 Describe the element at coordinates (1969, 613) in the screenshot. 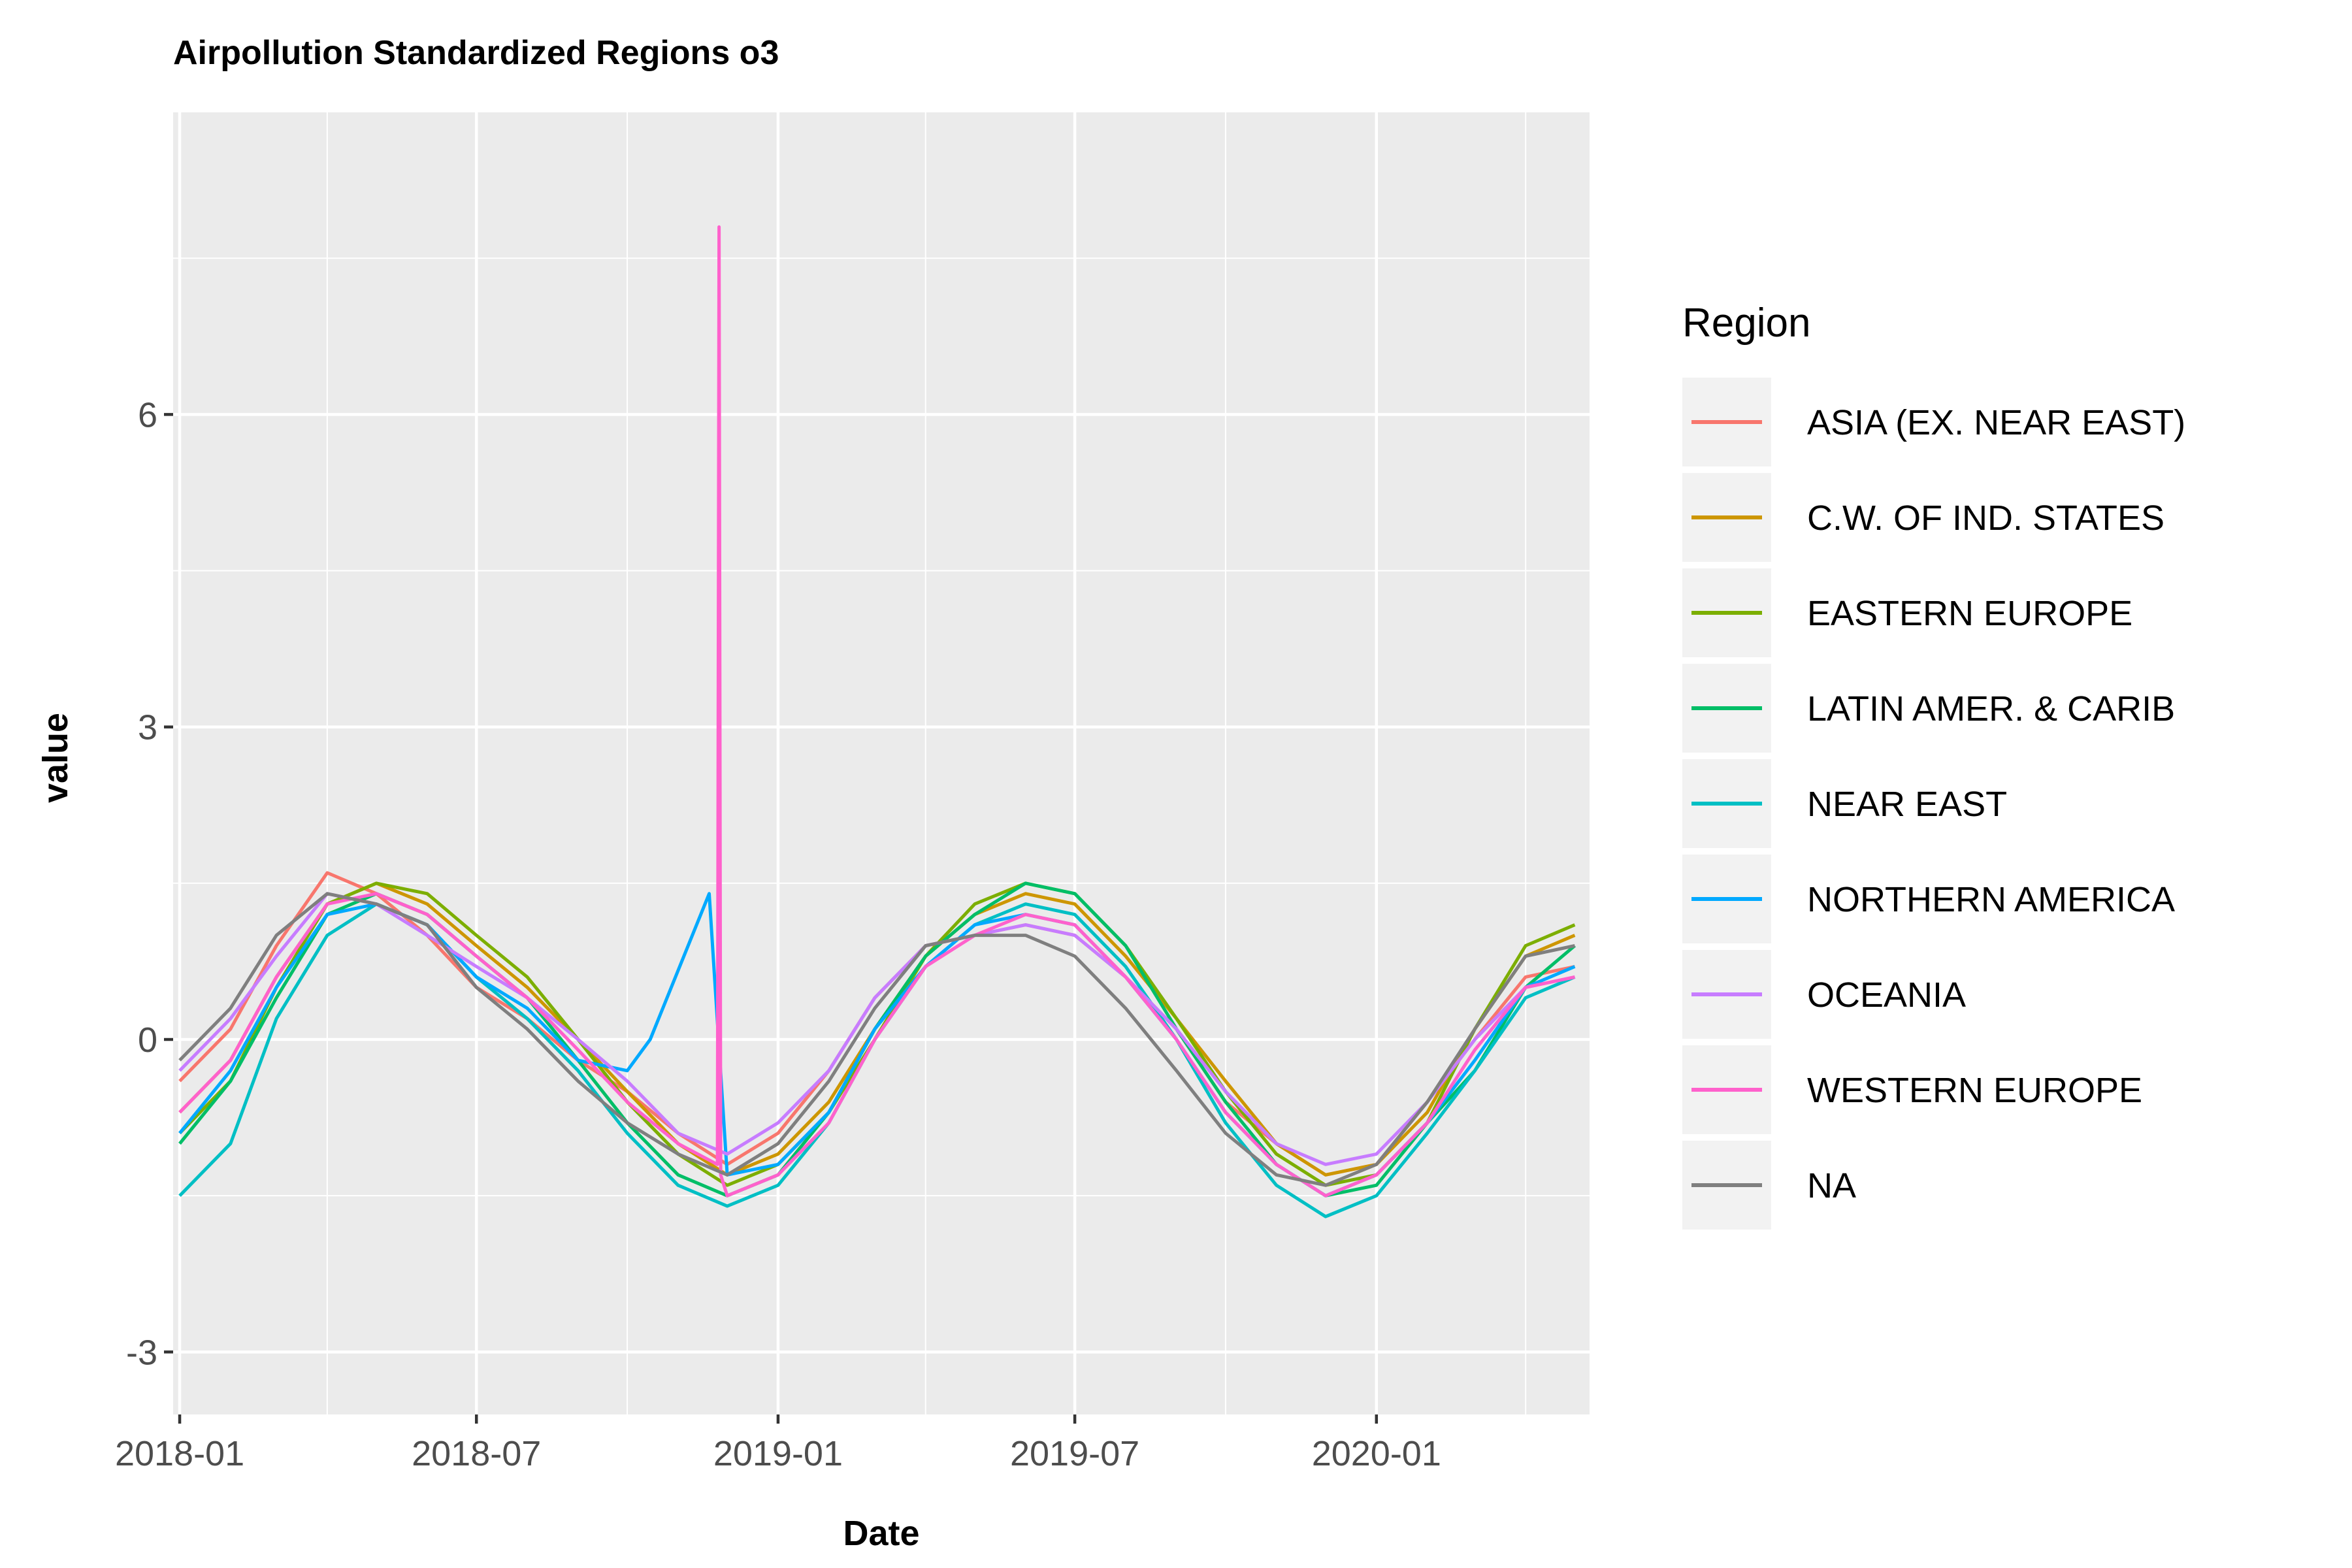

I see `legend-label: EASTERN EUROPE` at that location.